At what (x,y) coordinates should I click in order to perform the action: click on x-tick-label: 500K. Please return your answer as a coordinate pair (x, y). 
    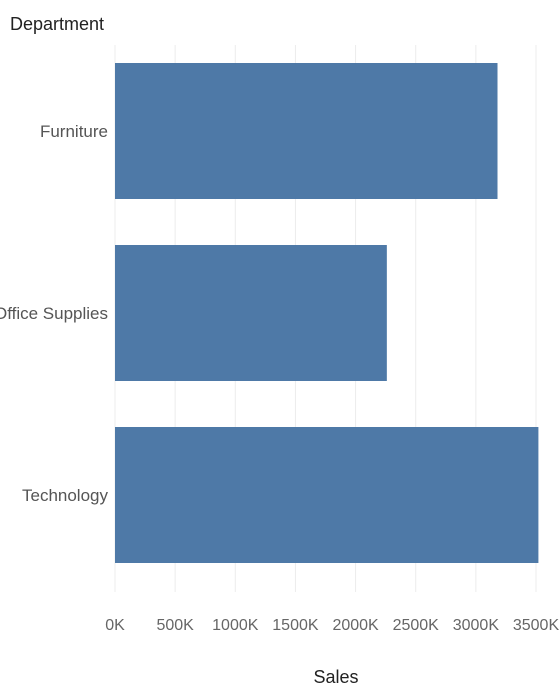
    Looking at the image, I should click on (175, 625).